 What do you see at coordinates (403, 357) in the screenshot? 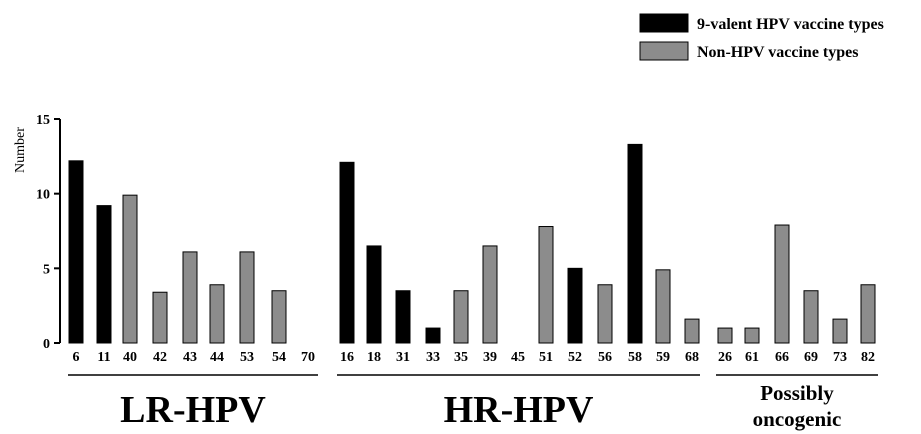
I see `x-tick-label: 31` at bounding box center [403, 357].